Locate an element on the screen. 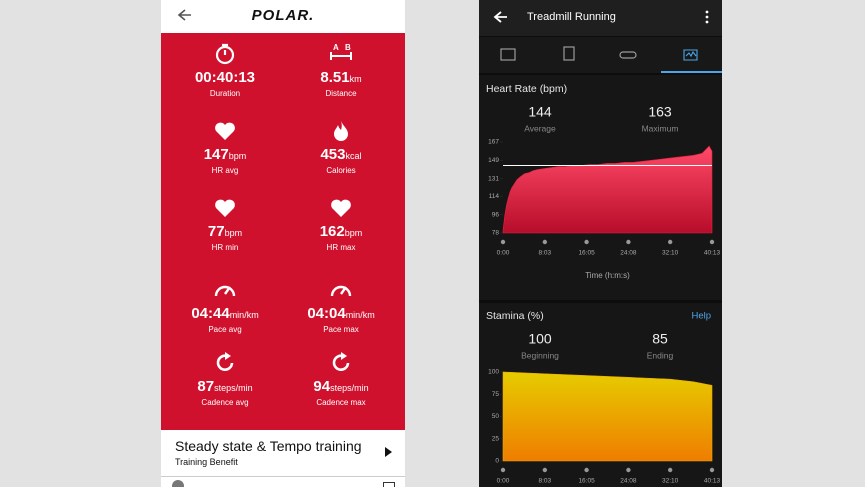 This screenshot has height=487, width=865. stat: 00:40:13 Duration is located at coordinates (225, 70).